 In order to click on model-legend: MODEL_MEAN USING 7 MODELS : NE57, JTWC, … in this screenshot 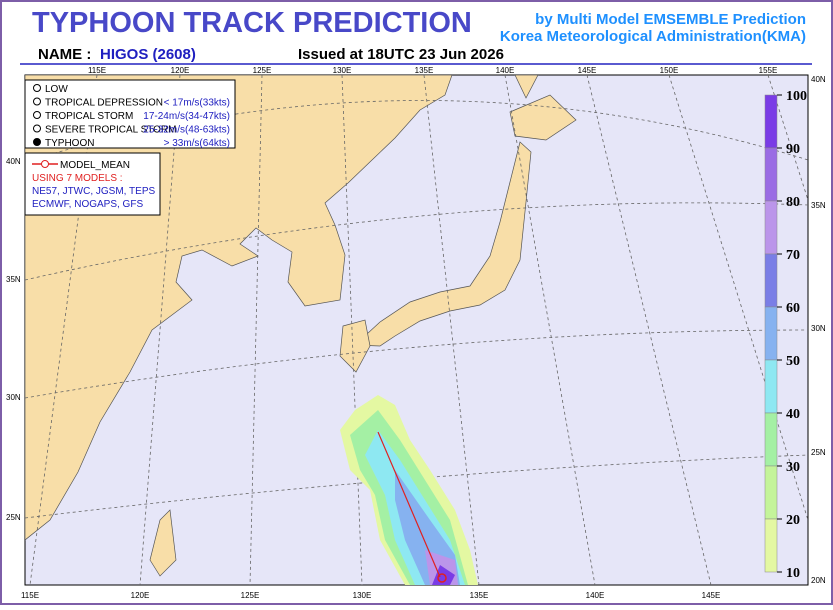, I will do `click(92, 184)`.